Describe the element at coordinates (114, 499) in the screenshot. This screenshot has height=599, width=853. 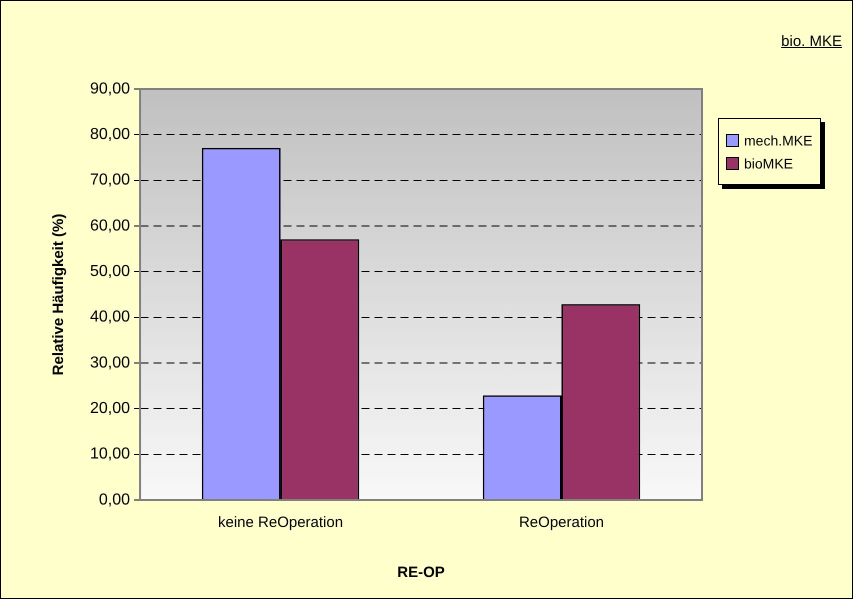
I see `y-tick-label: 0,00` at that location.